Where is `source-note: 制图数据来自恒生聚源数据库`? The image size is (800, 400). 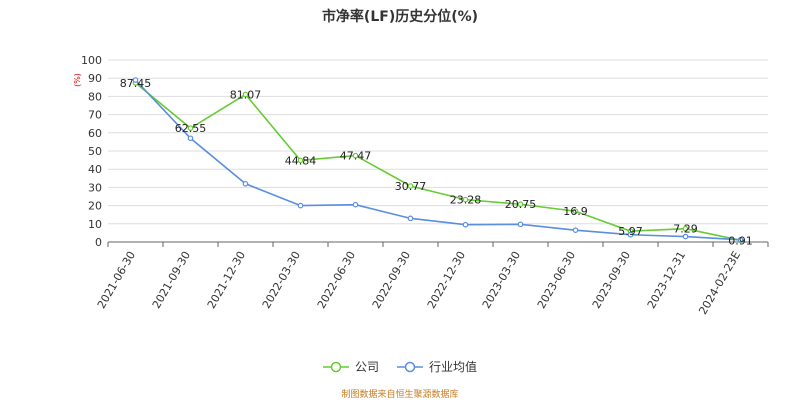
source-note: 制图数据来自恒生聚源数据库 is located at coordinates (400, 395).